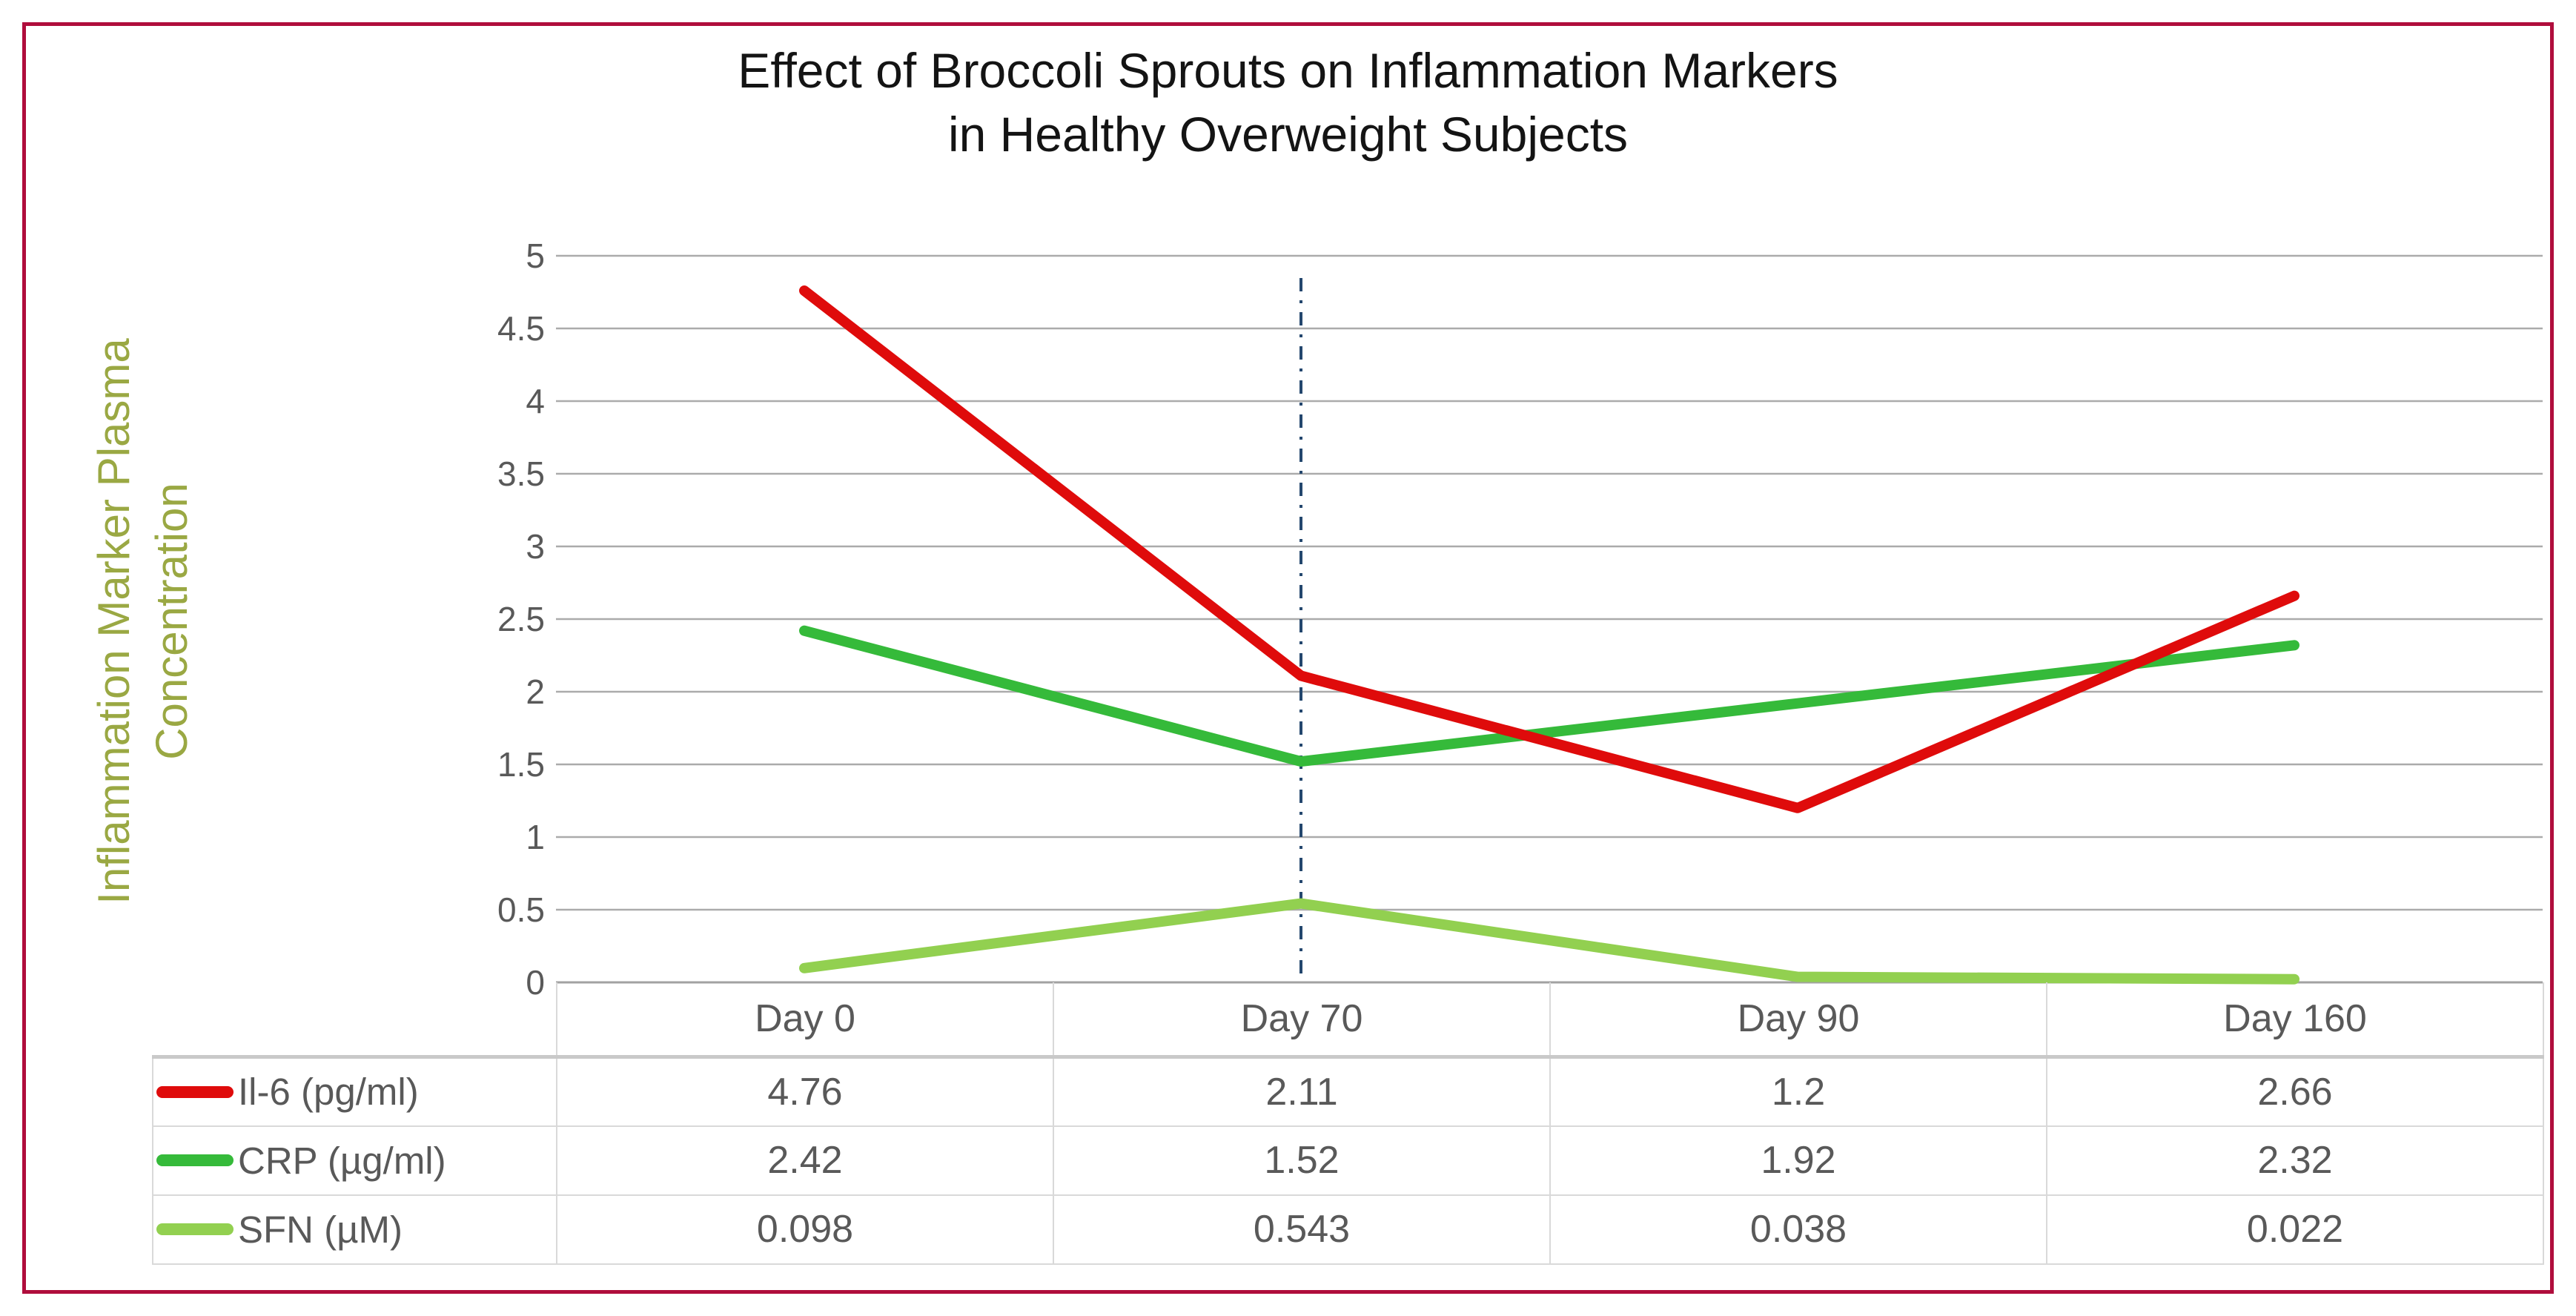 This screenshot has height=1316, width=2576. I want to click on legend-label: Il-6 (pg/ml), so click(328, 1092).